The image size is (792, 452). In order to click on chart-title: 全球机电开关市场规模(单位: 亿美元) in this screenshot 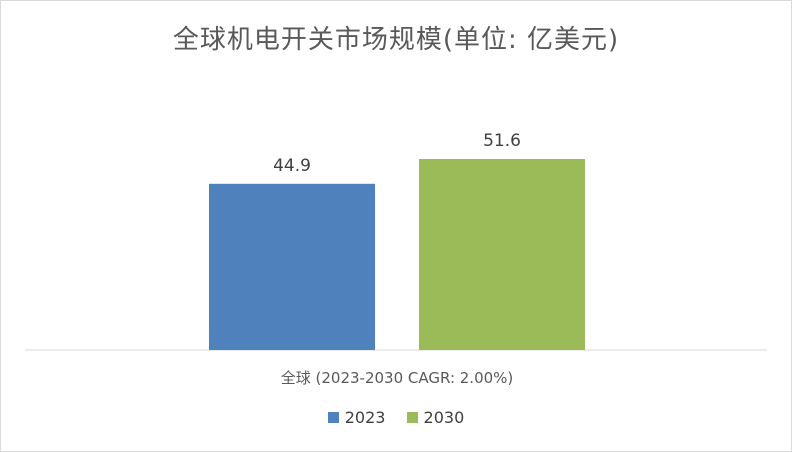, I will do `click(396, 40)`.